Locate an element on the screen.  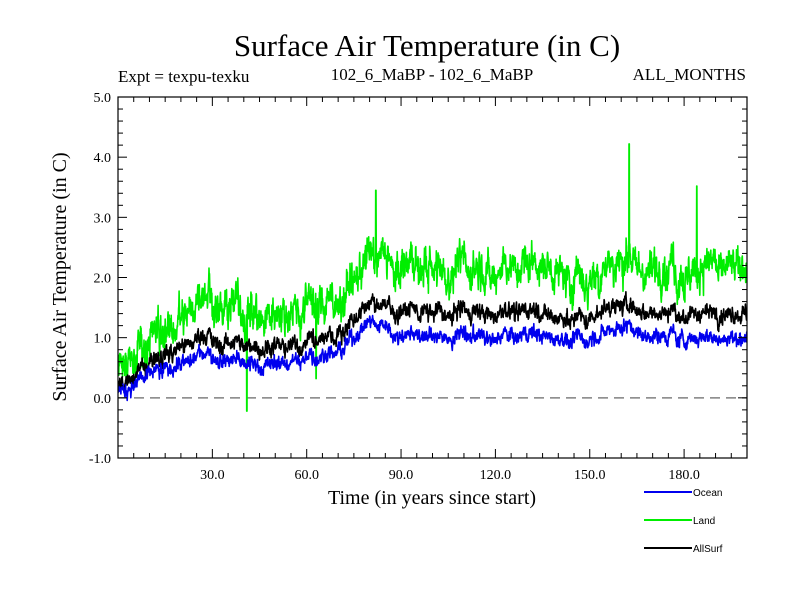
y-axis-label: Surface Air Temperature (in C) is located at coordinates (60, 276).